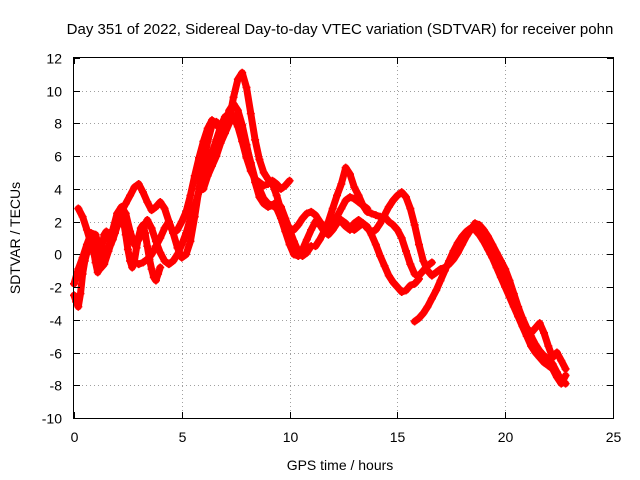  What do you see at coordinates (54, 59) in the screenshot?
I see `y-tick-label: 12` at bounding box center [54, 59].